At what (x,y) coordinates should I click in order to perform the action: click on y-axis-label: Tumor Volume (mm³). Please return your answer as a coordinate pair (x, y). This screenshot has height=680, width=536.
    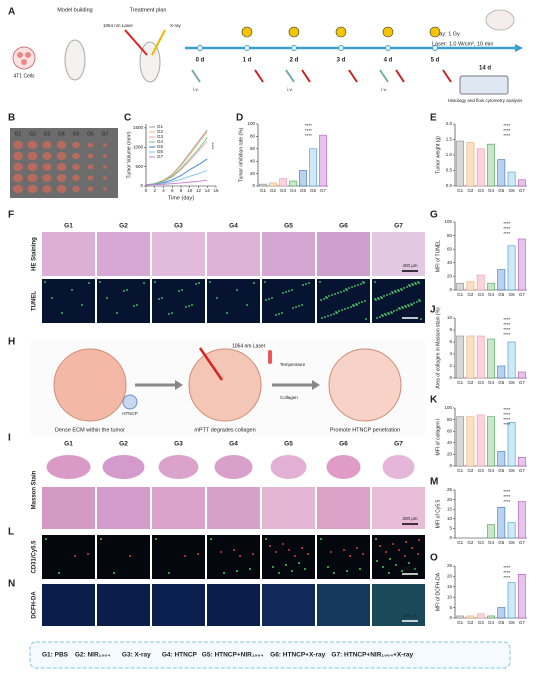
    Looking at the image, I should click on (129, 154).